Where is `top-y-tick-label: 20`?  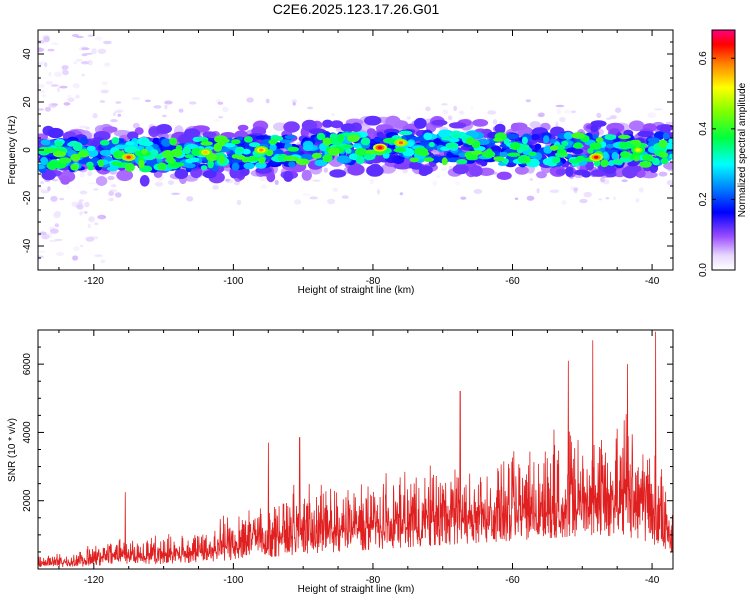 top-y-tick-label: 20 is located at coordinates (27, 102).